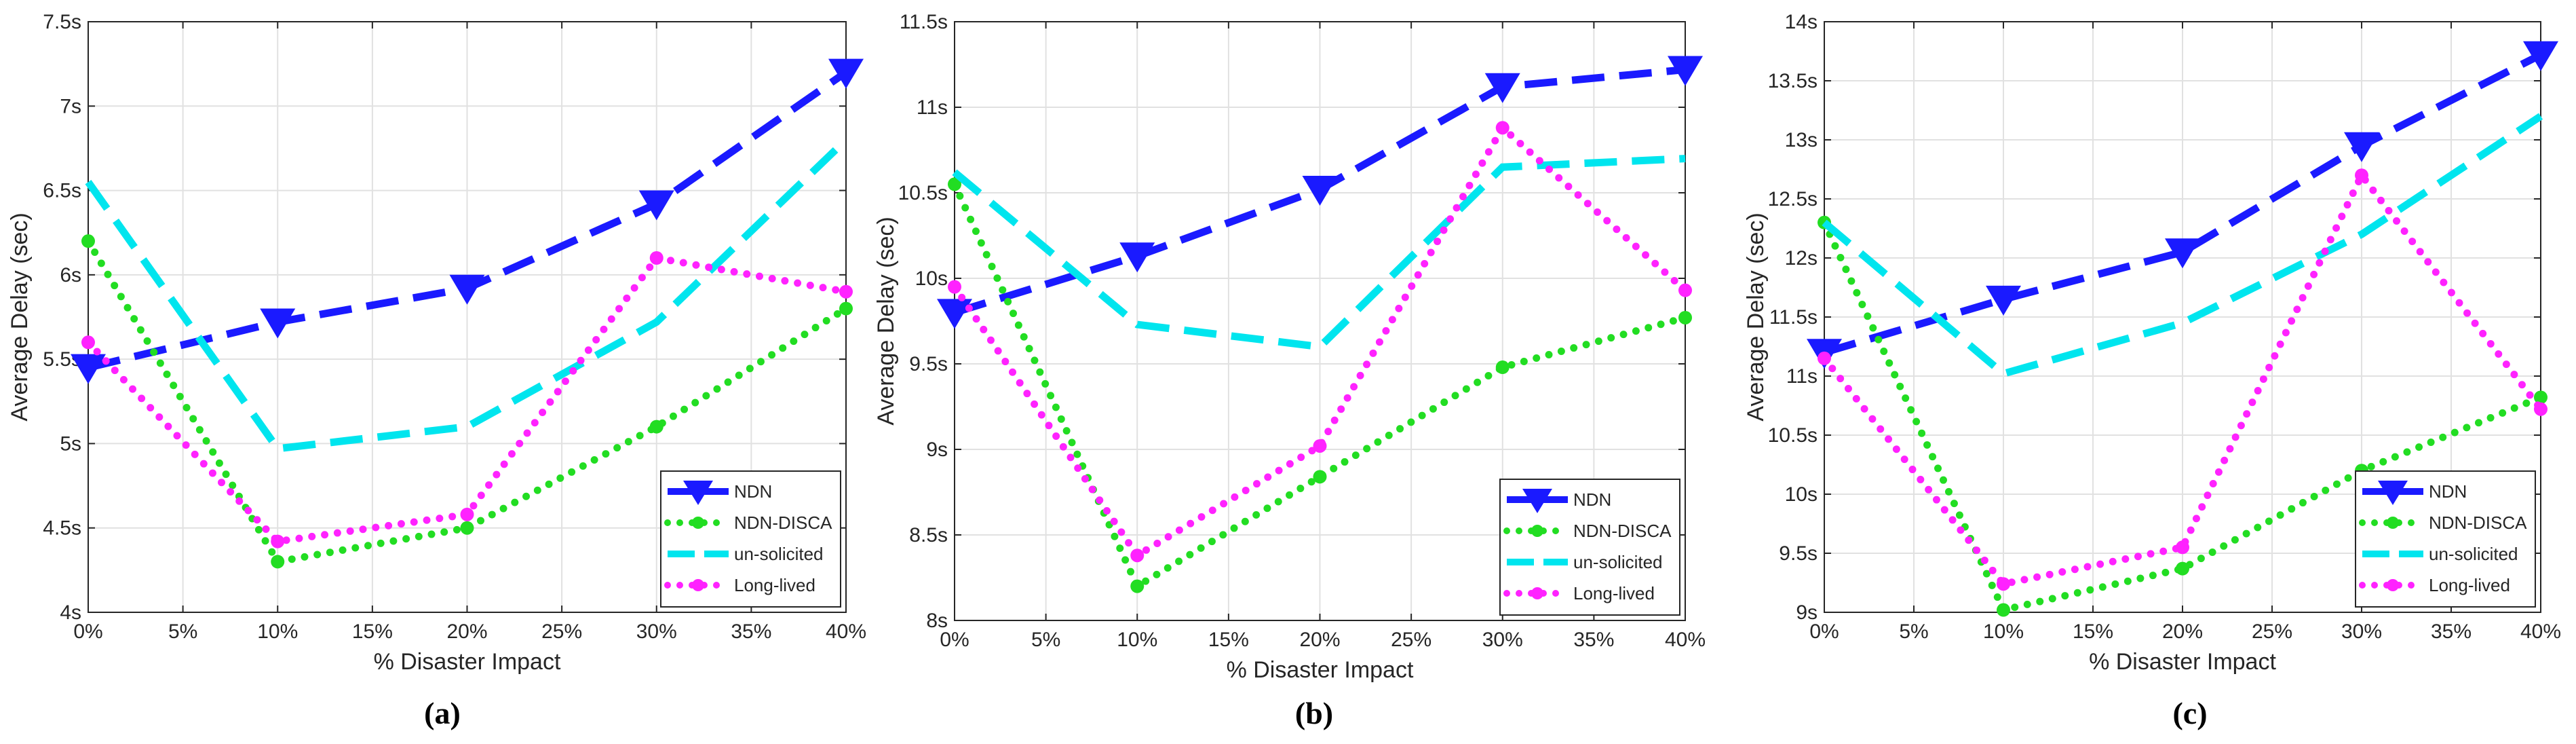  Describe the element at coordinates (1801, 140) in the screenshot. I see `y-tick-label: 13s` at that location.